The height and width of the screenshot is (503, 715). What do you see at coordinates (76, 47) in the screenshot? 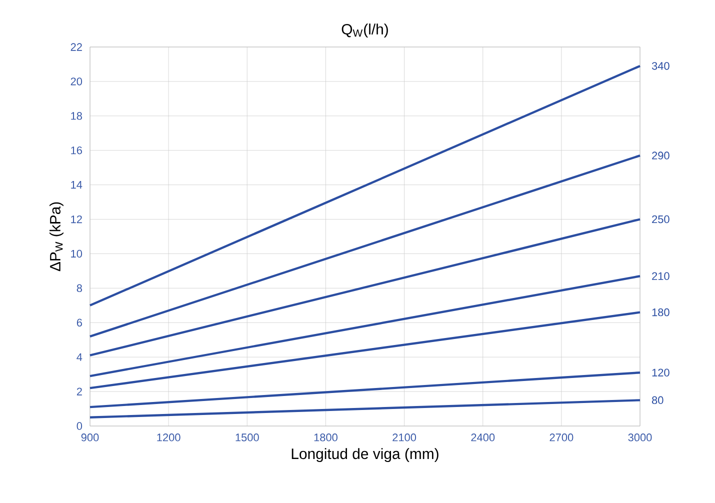
I see `y-tick-label: 22` at bounding box center [76, 47].